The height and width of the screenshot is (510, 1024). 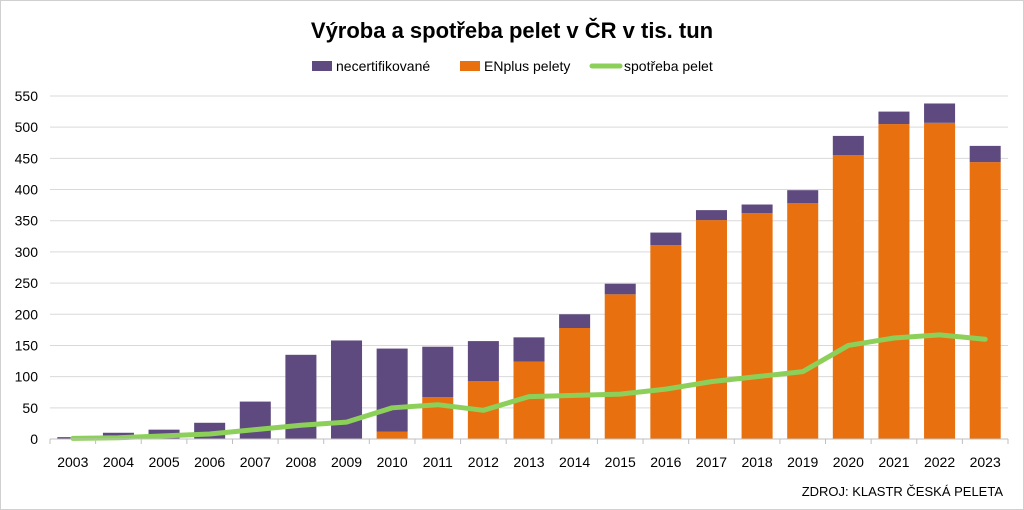 What do you see at coordinates (392, 462) in the screenshot?
I see `x-tick-label: 2010` at bounding box center [392, 462].